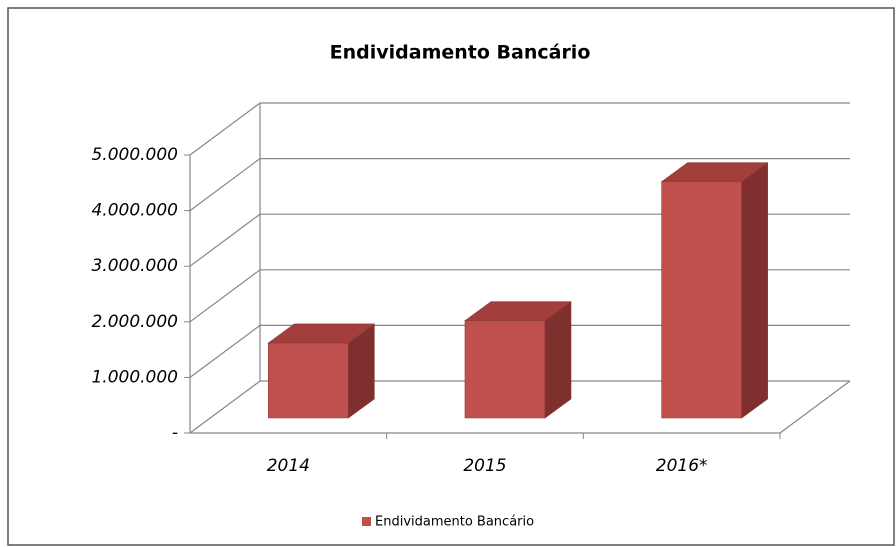  I want to click on y-tick-label: -, so click(175, 433).